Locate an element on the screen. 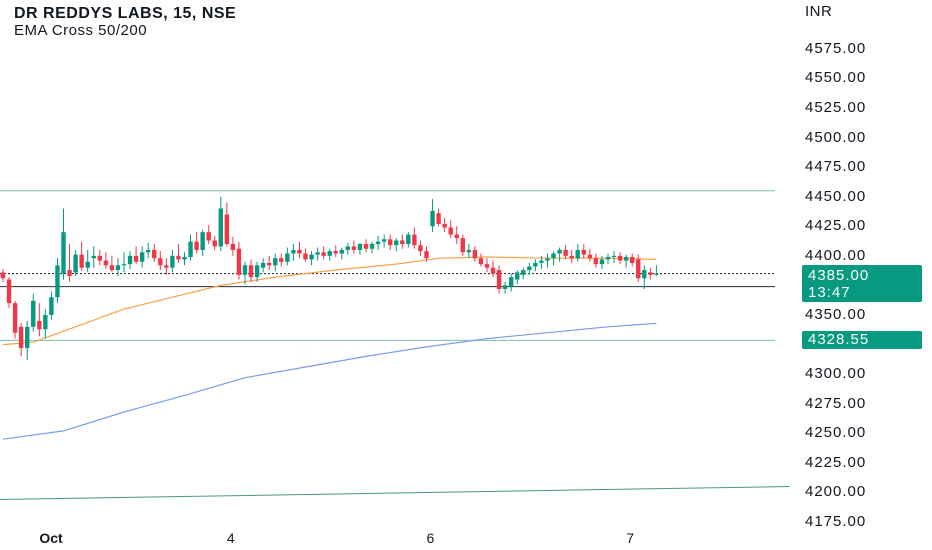 The width and height of the screenshot is (932, 550). y-tick-label: 4225.00 is located at coordinates (836, 462).